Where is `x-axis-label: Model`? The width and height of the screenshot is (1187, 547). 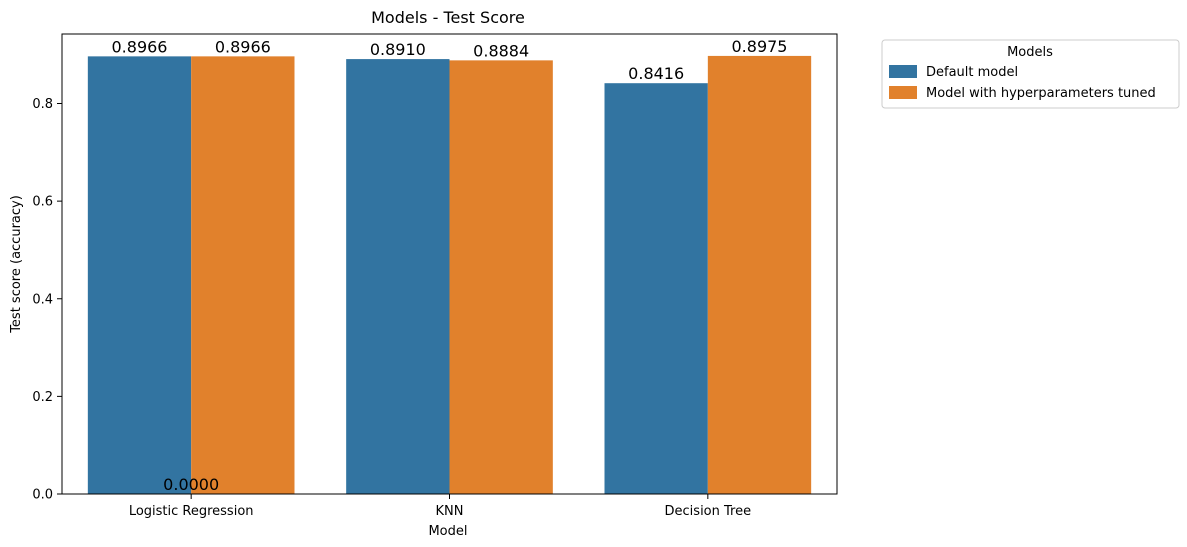 x-axis-label: Model is located at coordinates (447, 531).